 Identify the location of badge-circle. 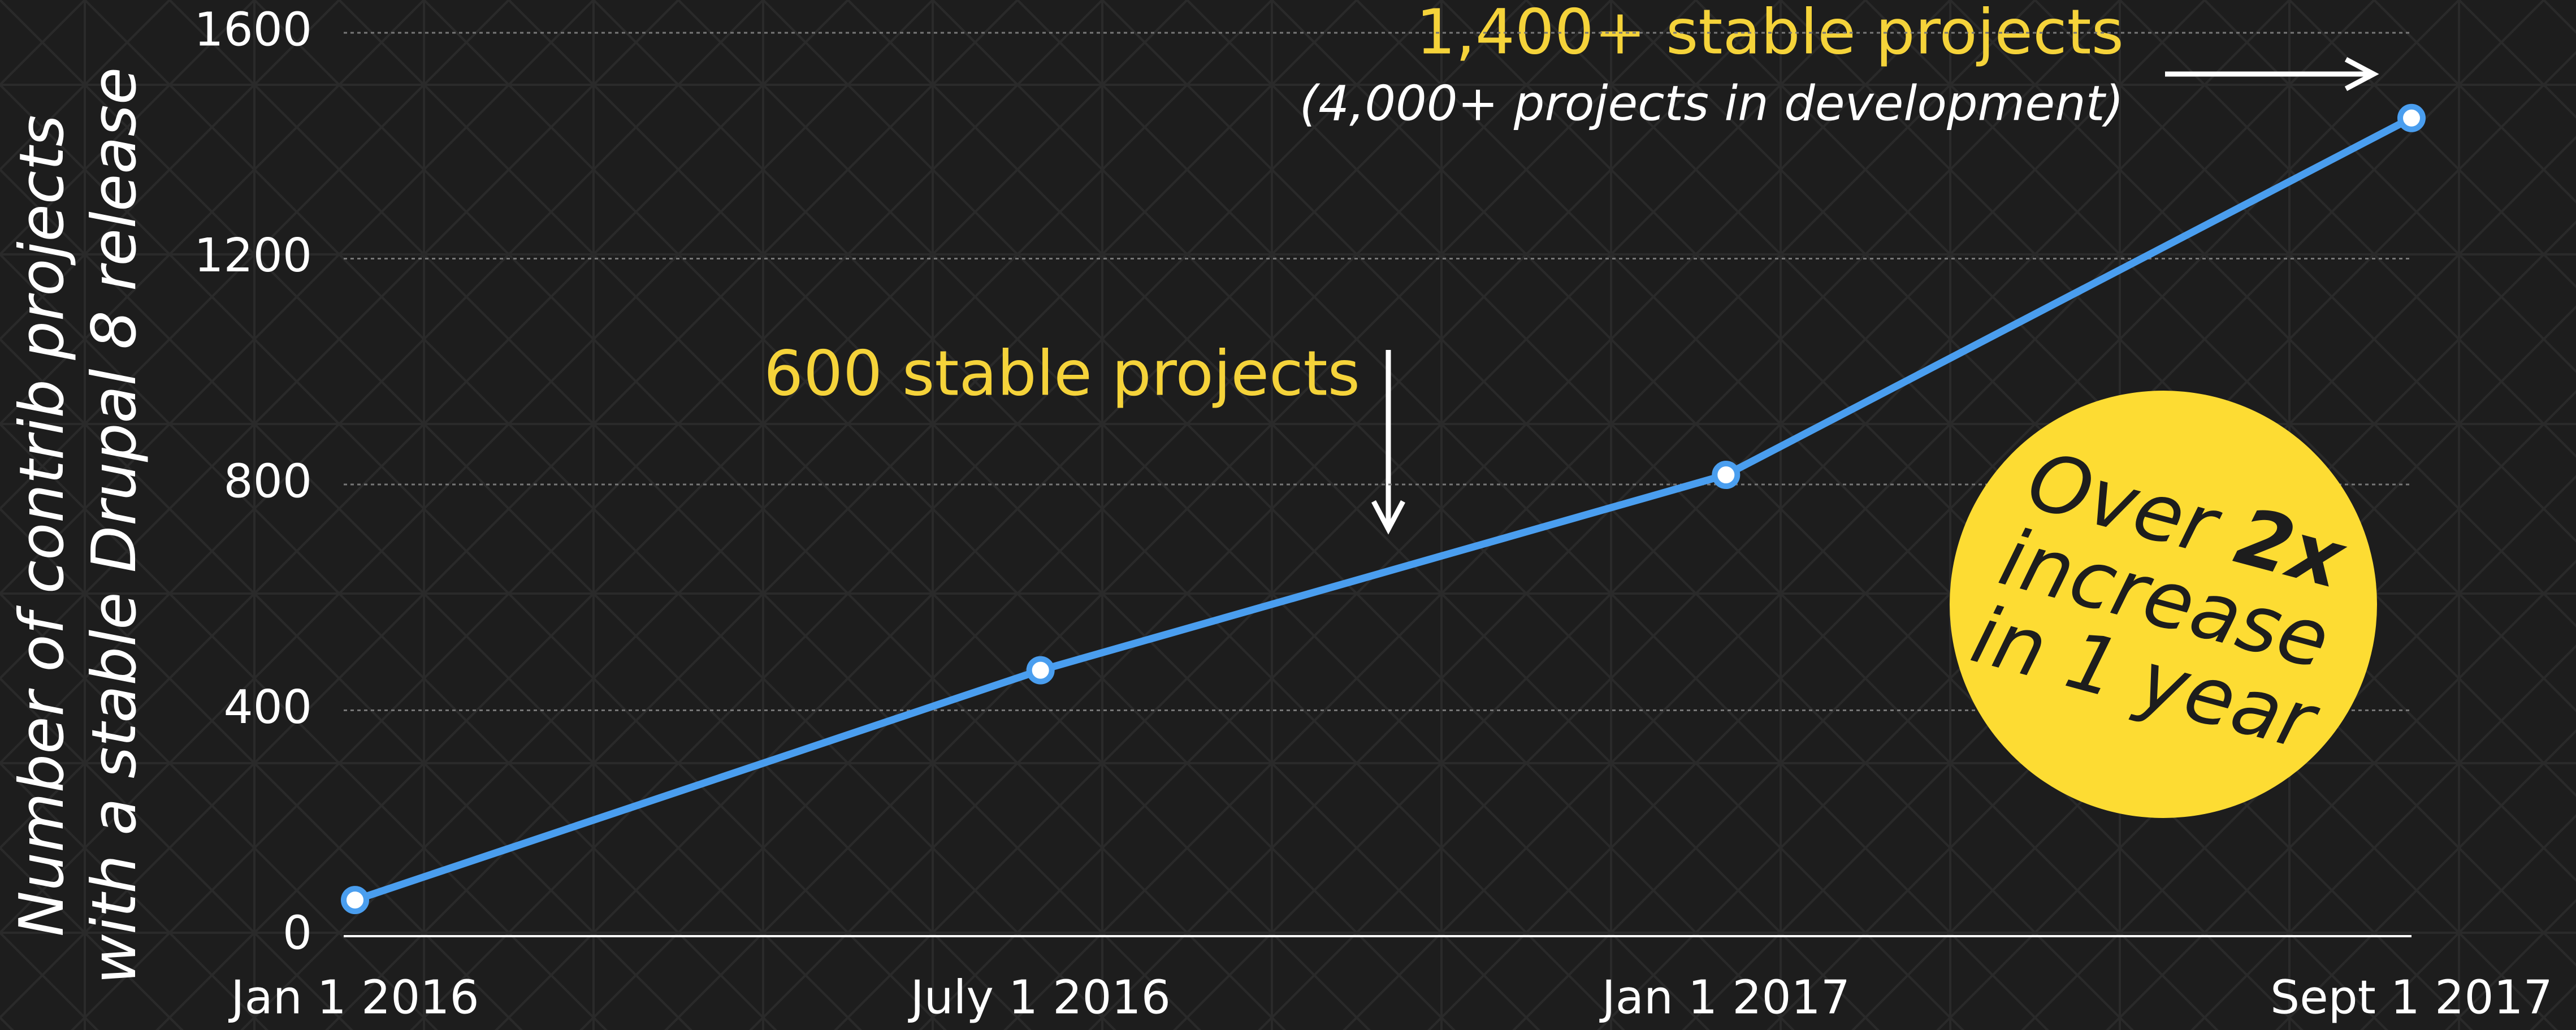
(2163, 605).